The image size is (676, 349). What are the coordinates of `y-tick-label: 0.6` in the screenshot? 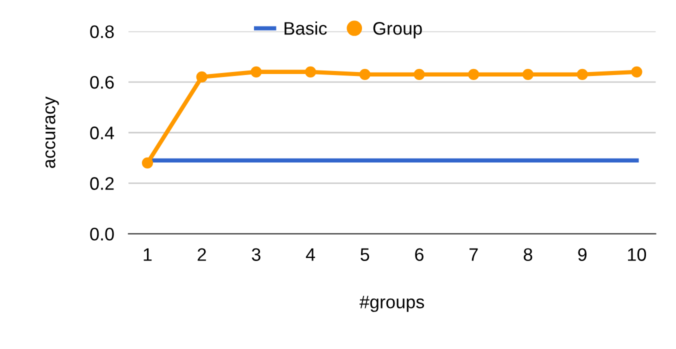 It's located at (102, 82).